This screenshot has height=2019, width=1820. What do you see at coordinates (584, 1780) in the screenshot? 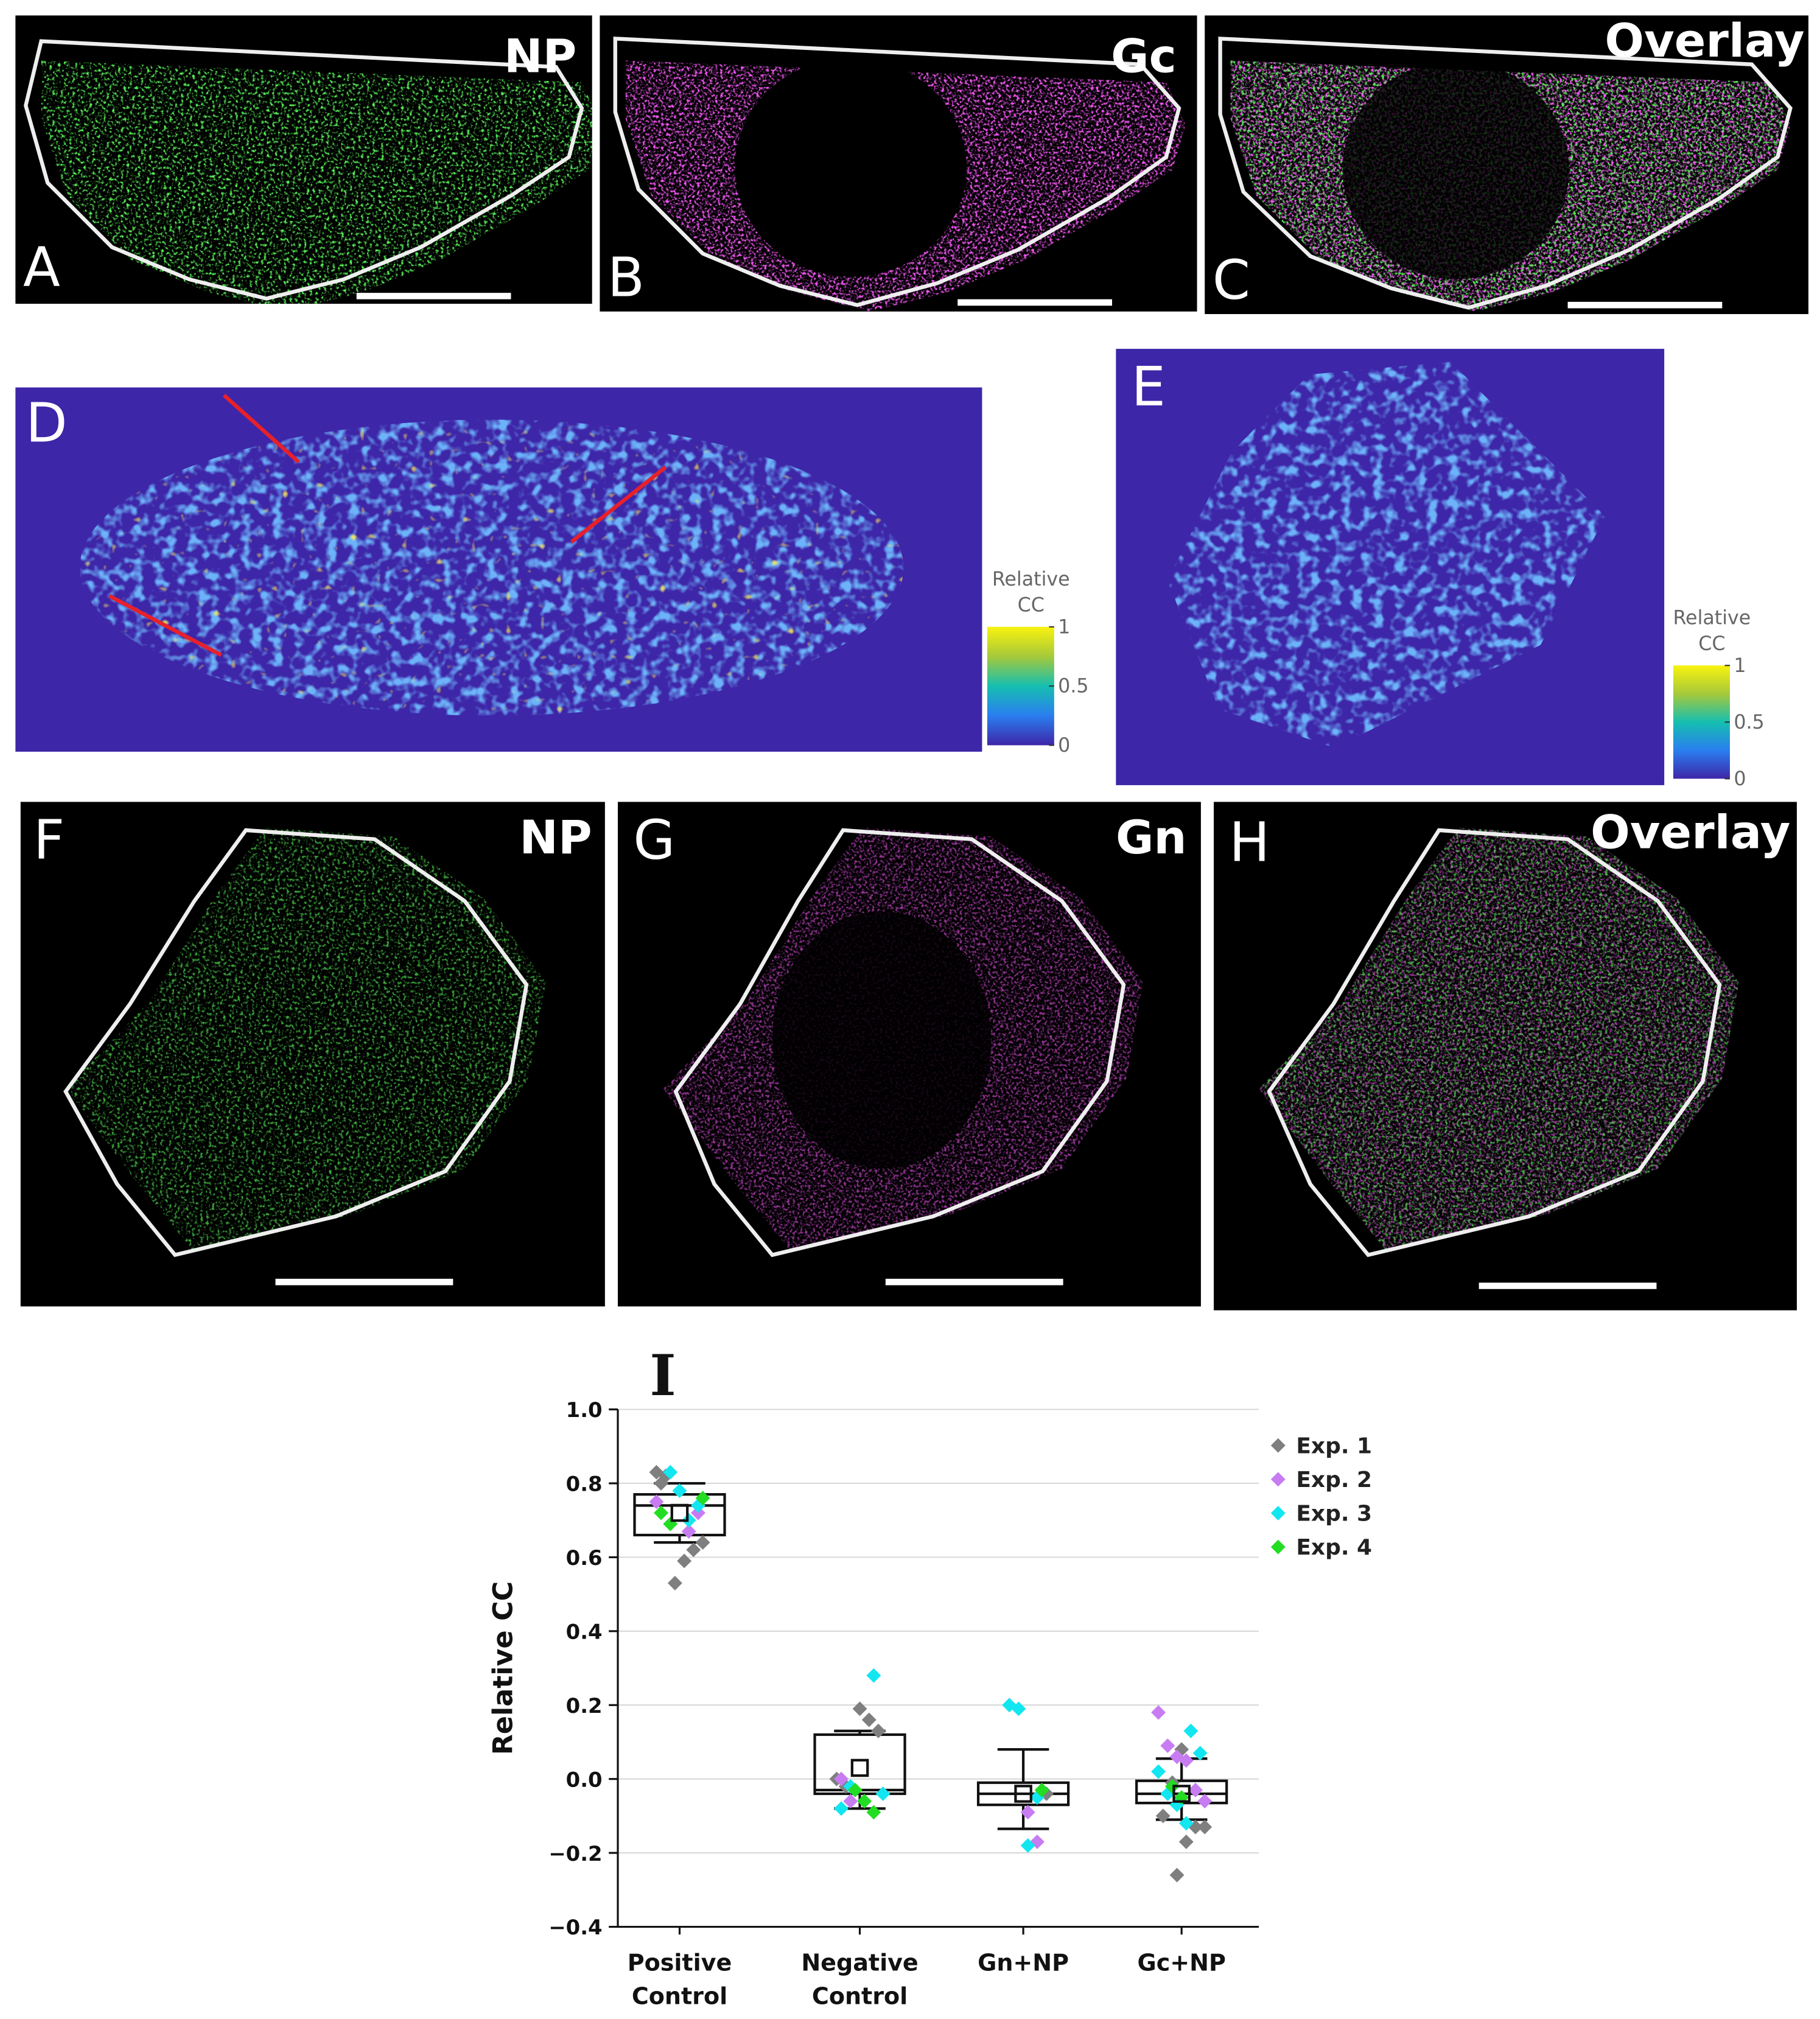
I see `y-tick-label: 0.0` at bounding box center [584, 1780].